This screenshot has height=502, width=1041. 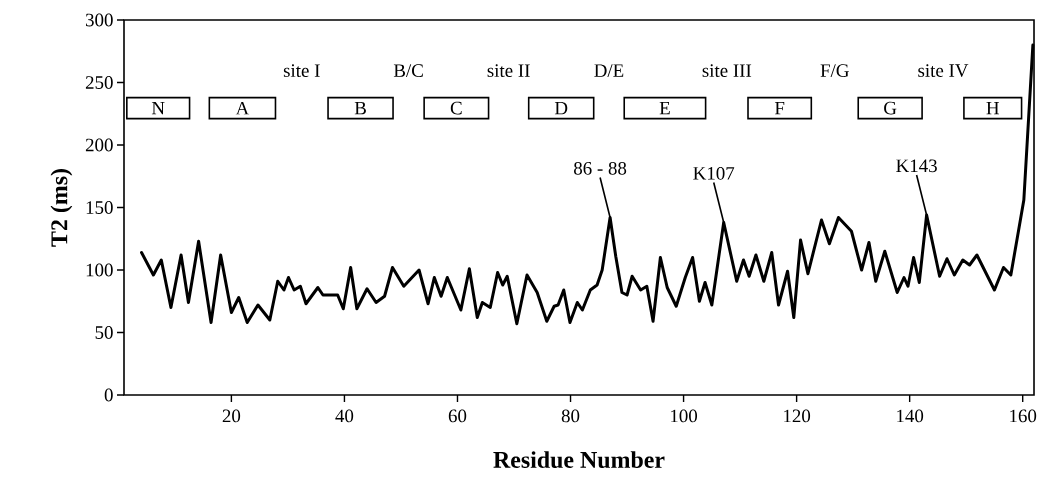 What do you see at coordinates (779, 108) in the screenshot?
I see `band-label: F` at bounding box center [779, 108].